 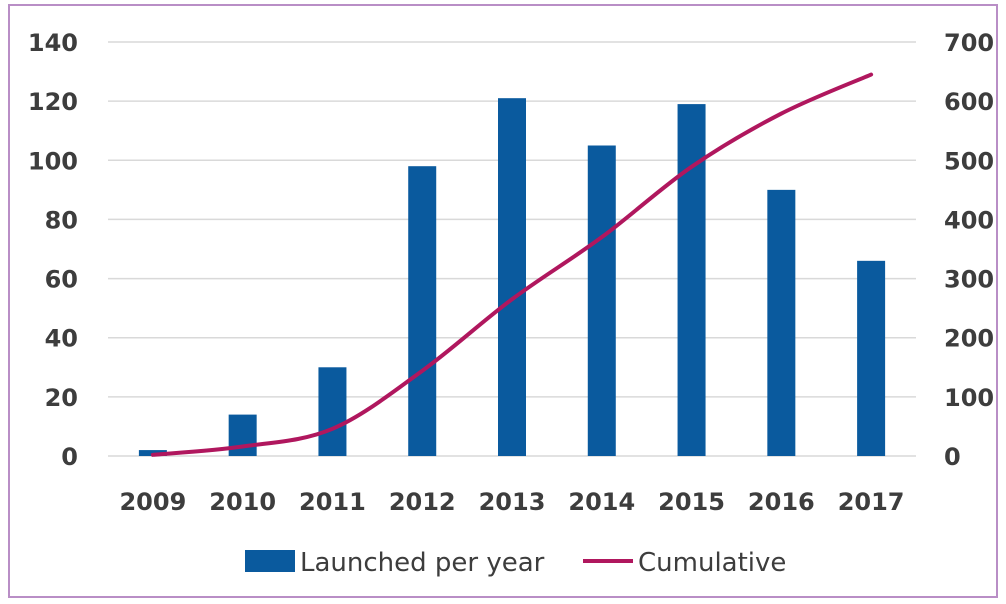 What do you see at coordinates (601, 502) in the screenshot?
I see `x-tick-label: 2014` at bounding box center [601, 502].